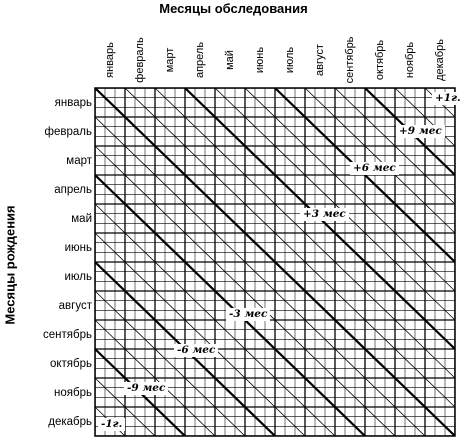  I want to click on row-label-jun: июнь, so click(78, 248).